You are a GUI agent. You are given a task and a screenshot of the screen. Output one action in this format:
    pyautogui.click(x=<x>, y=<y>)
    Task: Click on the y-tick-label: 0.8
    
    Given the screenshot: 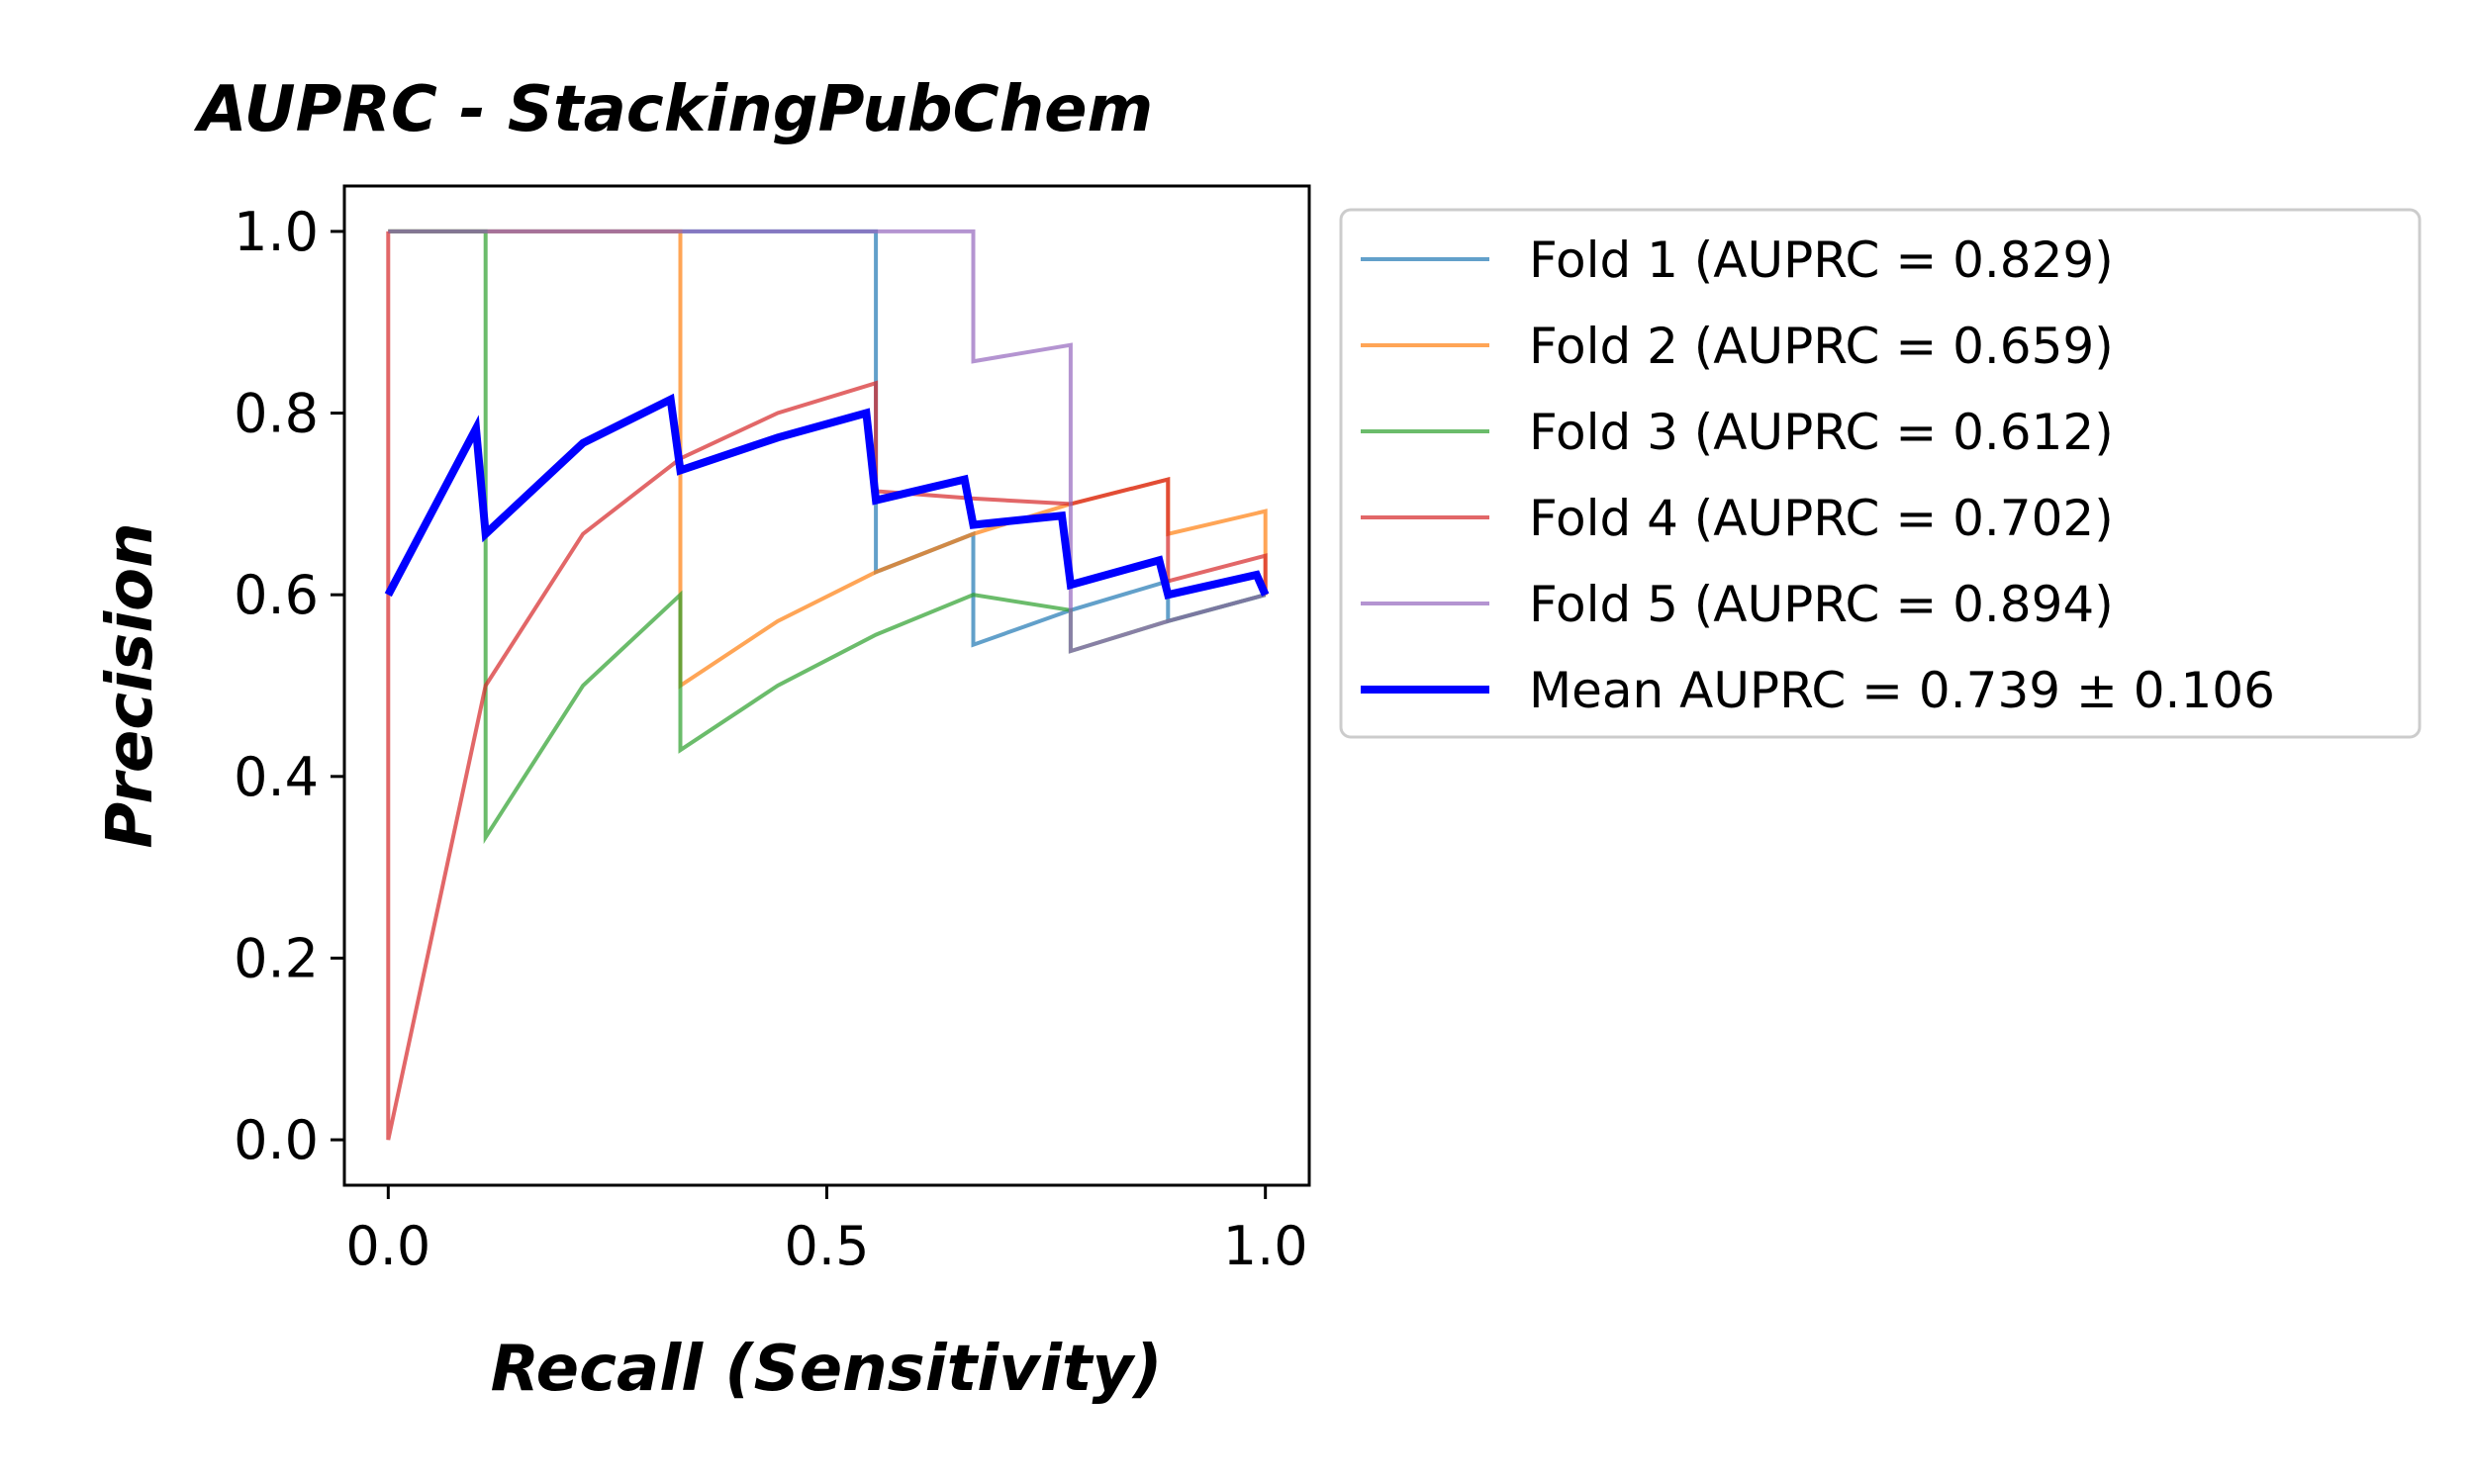 What is the action you would take?
    pyautogui.click(x=277, y=414)
    